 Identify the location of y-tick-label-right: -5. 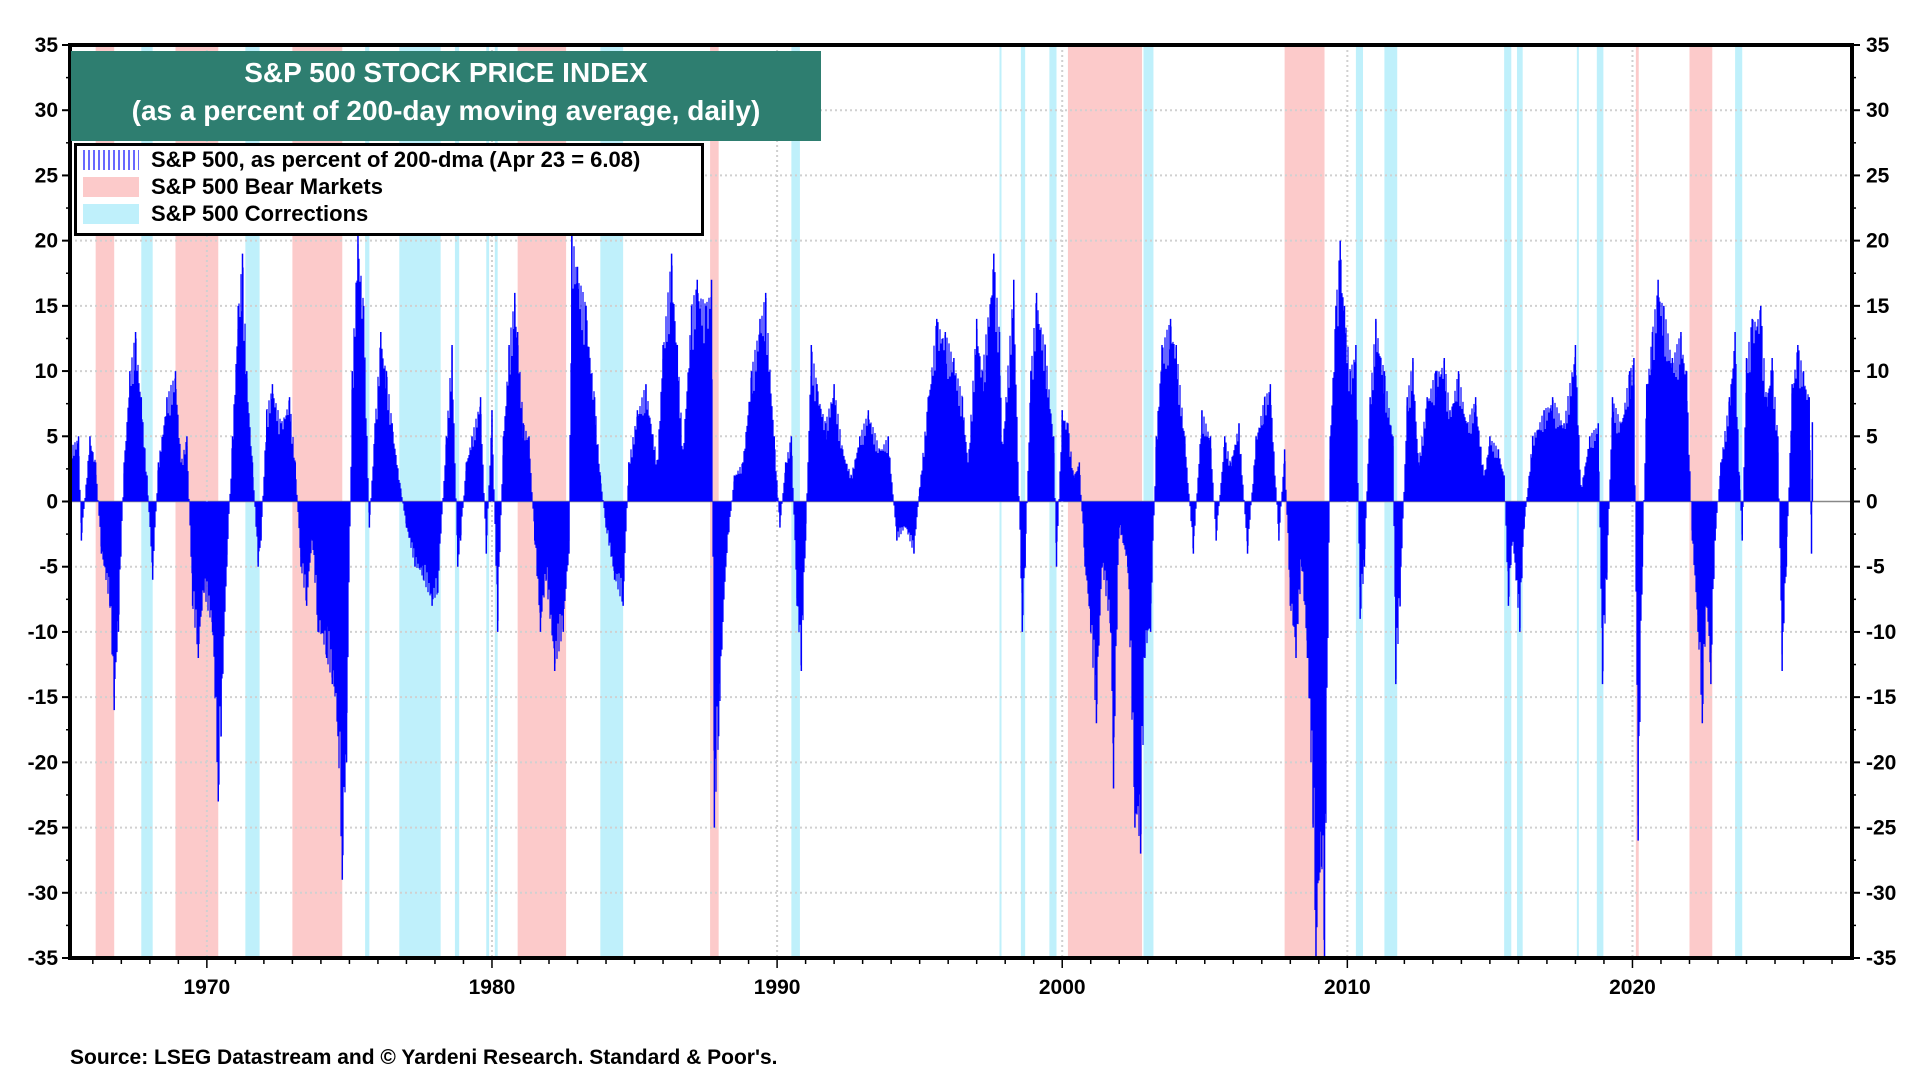
(1875, 567).